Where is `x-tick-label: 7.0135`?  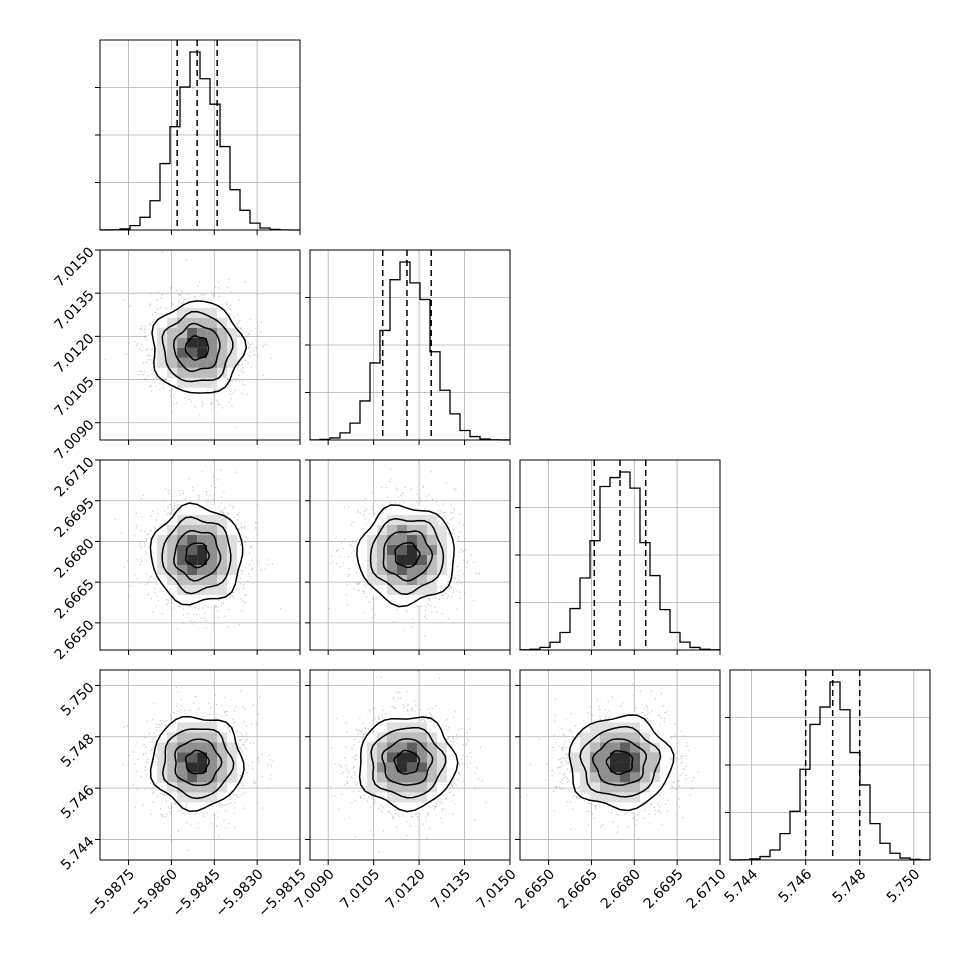
x-tick-label: 7.0135 is located at coordinates (451, 889).